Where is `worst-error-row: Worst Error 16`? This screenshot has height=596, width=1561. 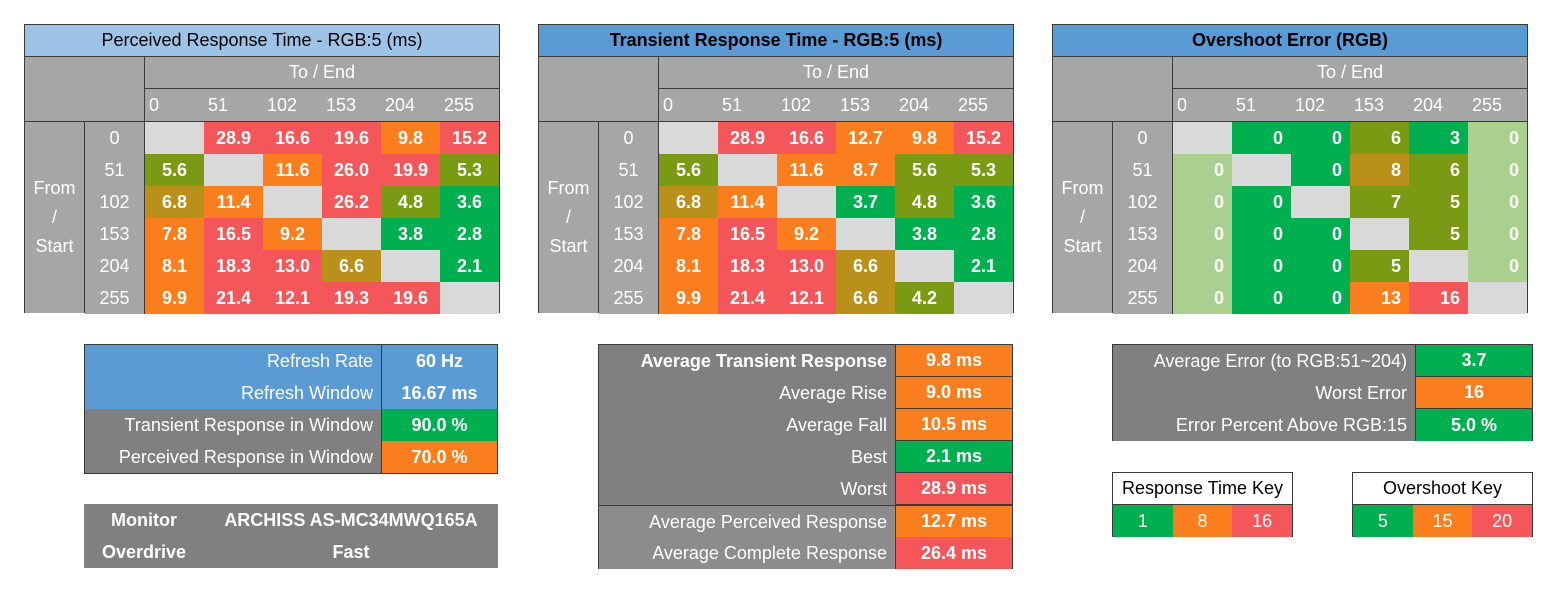 worst-error-row: Worst Error 16 is located at coordinates (1322, 393).